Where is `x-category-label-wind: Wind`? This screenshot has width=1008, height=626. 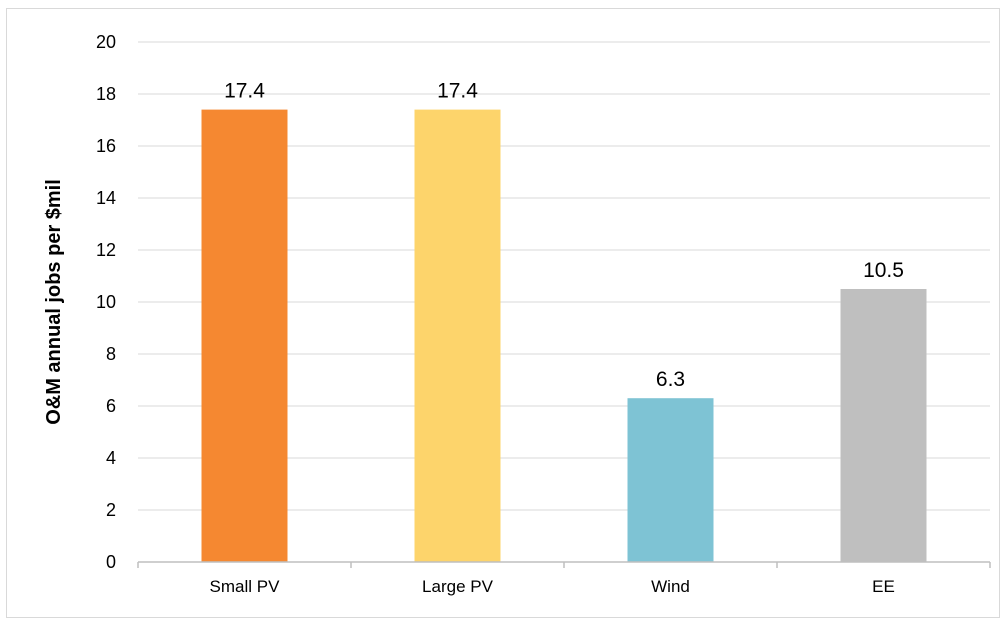
x-category-label-wind: Wind is located at coordinates (670, 586).